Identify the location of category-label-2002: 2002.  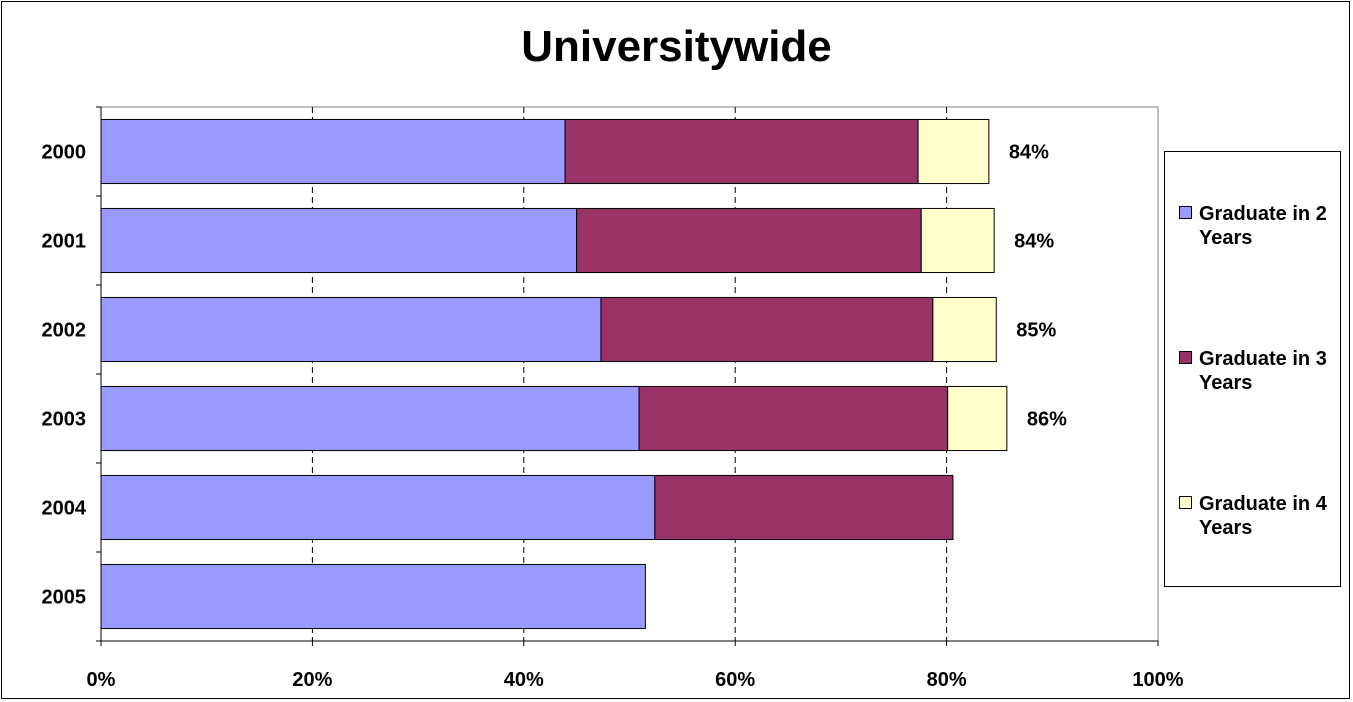
(64, 331).